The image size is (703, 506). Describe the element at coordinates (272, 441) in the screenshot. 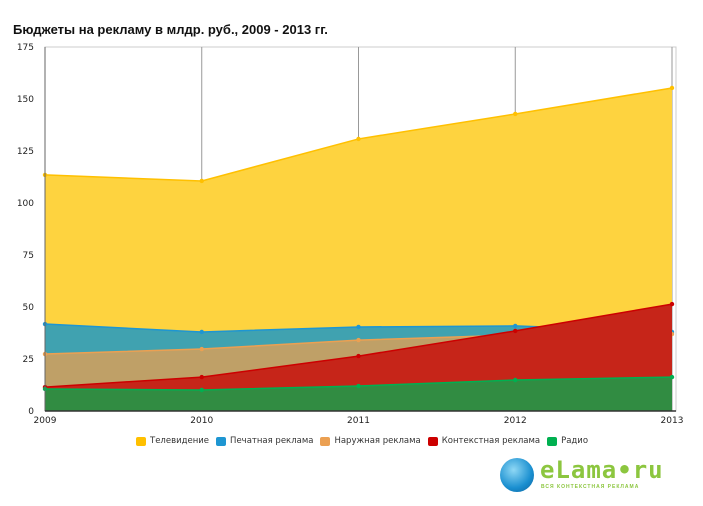

I see `legend-label: Печатная реклама` at that location.